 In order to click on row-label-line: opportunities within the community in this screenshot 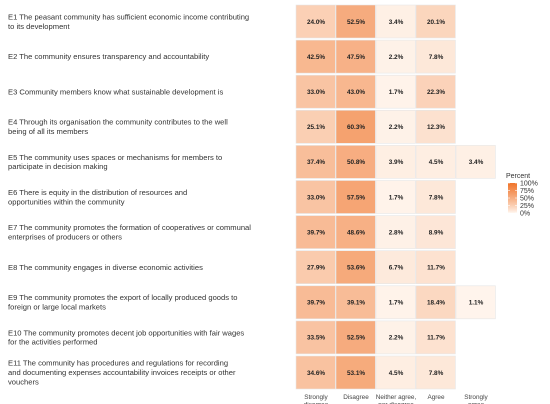, I will do `click(66, 201)`.